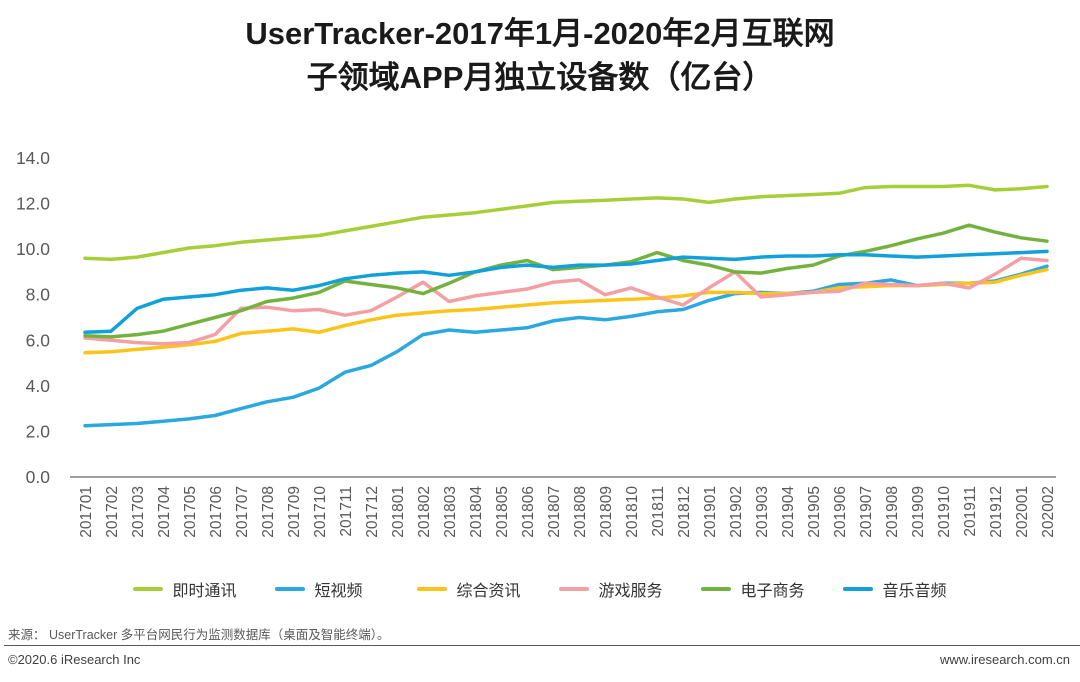 The height and width of the screenshot is (682, 1080). What do you see at coordinates (540, 77) in the screenshot?
I see `chart-title-line2: 子领域APP月独立设备数（亿台）` at bounding box center [540, 77].